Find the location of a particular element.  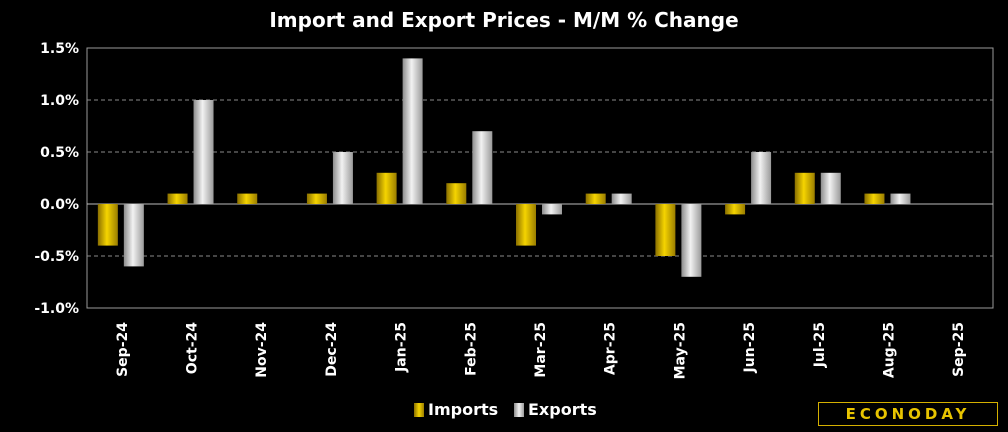

legend-label-exports: Exports is located at coordinates (562, 409).